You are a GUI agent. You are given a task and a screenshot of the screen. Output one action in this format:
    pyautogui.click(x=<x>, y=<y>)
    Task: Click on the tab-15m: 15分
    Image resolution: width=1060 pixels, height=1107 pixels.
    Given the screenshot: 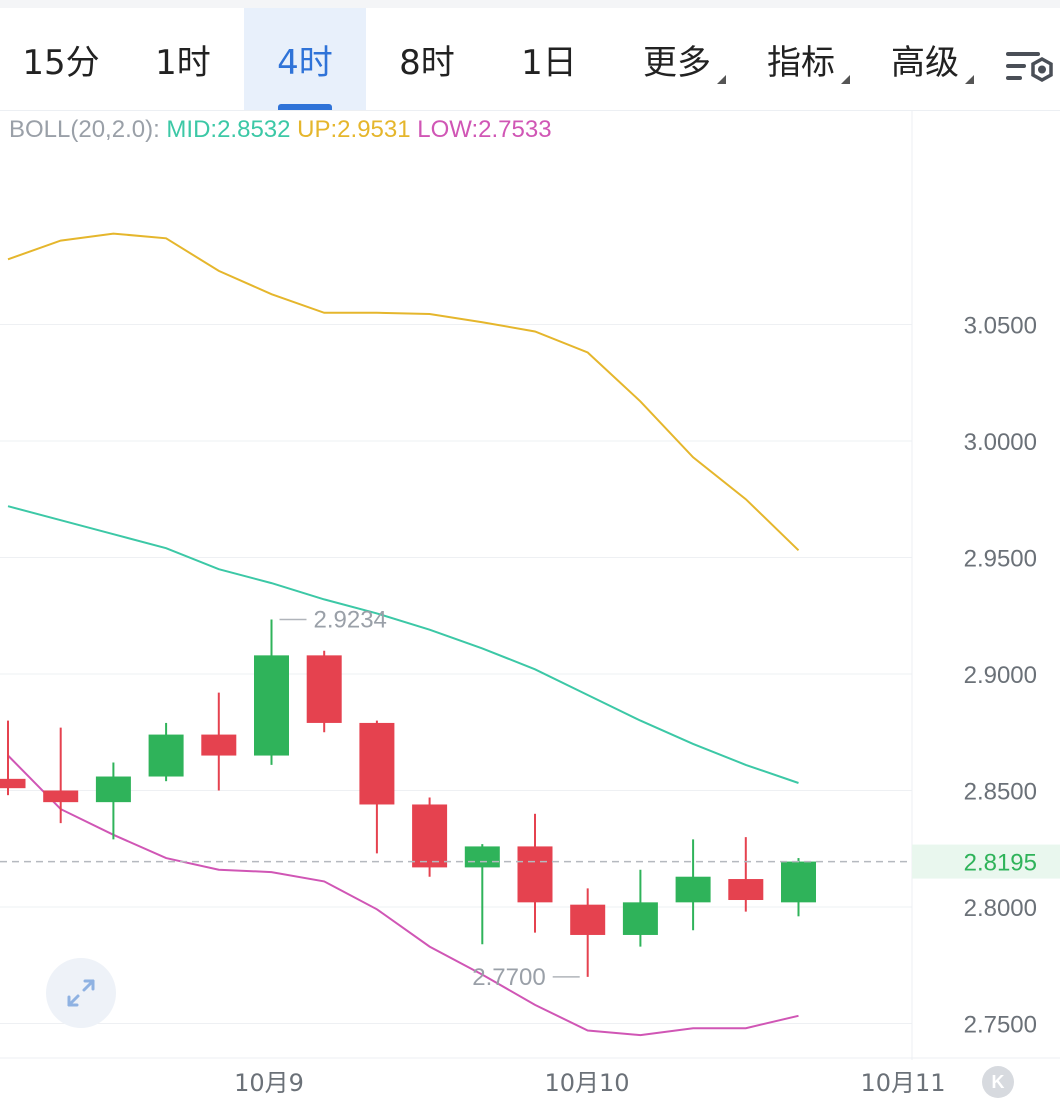 What is the action you would take?
    pyautogui.click(x=61, y=59)
    